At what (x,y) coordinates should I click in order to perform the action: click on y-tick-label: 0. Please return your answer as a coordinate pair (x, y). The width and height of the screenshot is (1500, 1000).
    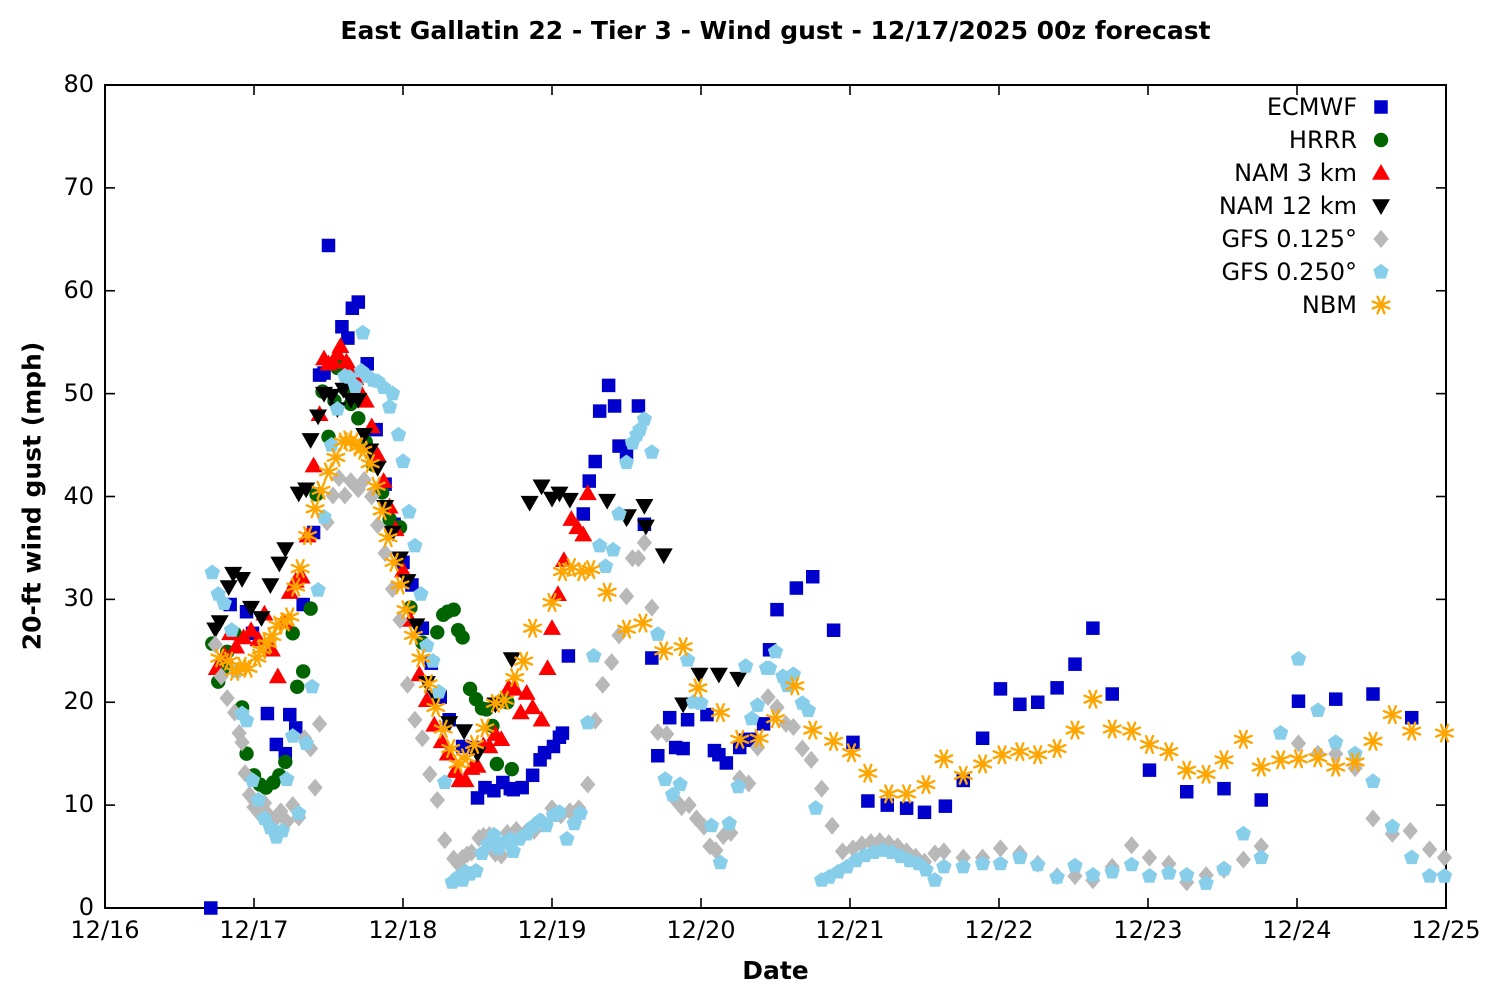
    Looking at the image, I should click on (86, 907).